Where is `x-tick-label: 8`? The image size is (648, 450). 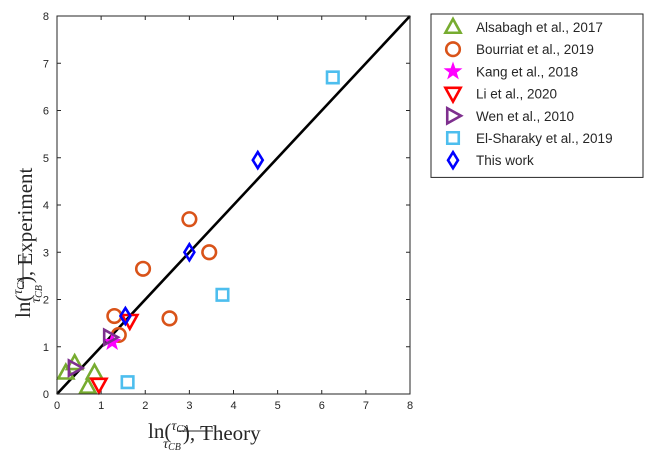 x-tick-label: 8 is located at coordinates (410, 406).